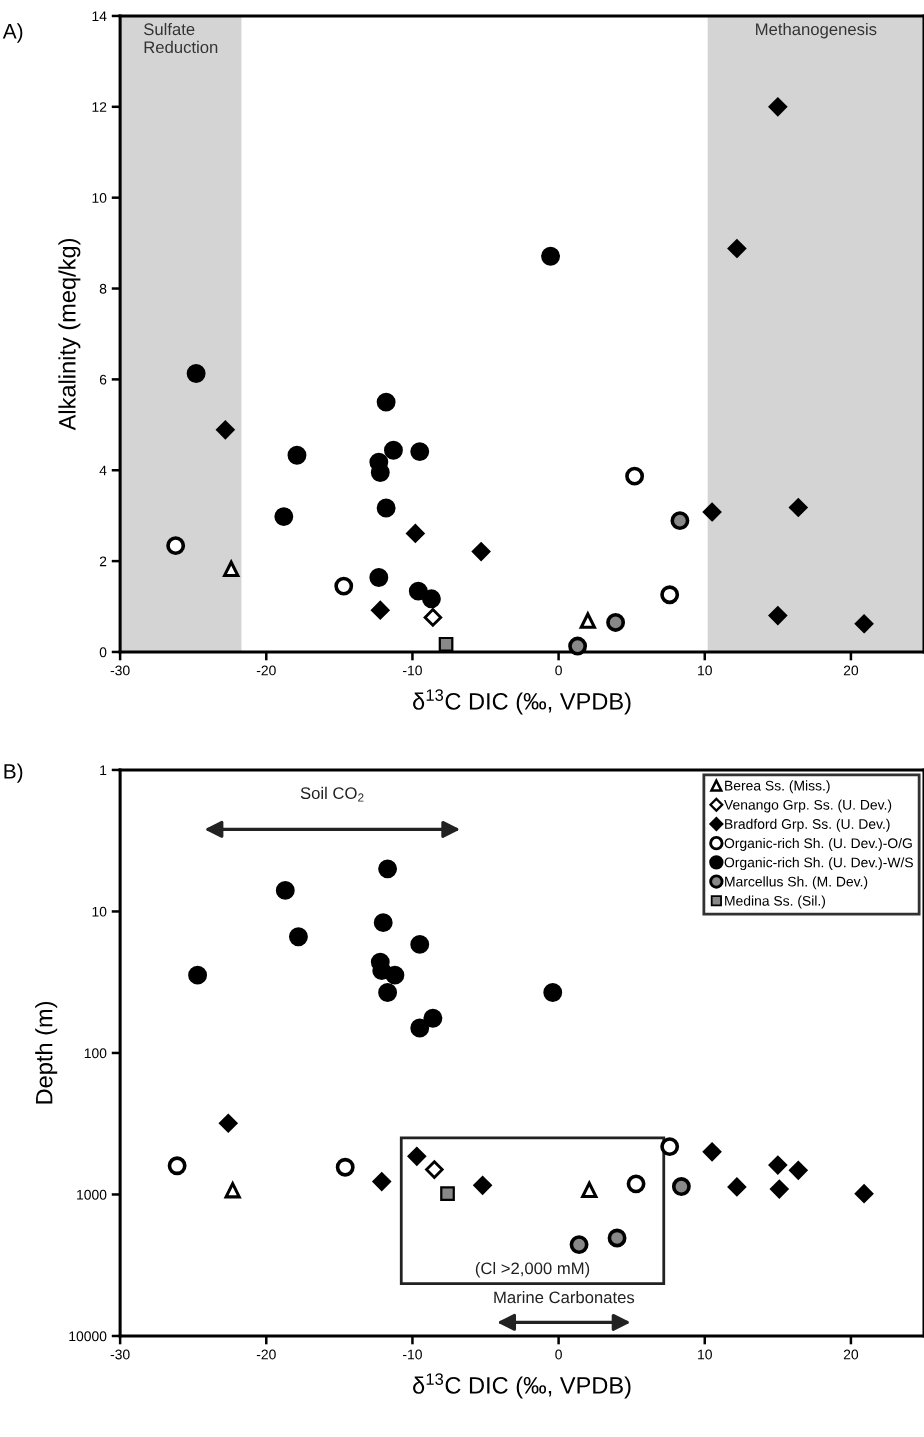  What do you see at coordinates (816, 30) in the screenshot?
I see `band-label: Methanogenesis` at bounding box center [816, 30].